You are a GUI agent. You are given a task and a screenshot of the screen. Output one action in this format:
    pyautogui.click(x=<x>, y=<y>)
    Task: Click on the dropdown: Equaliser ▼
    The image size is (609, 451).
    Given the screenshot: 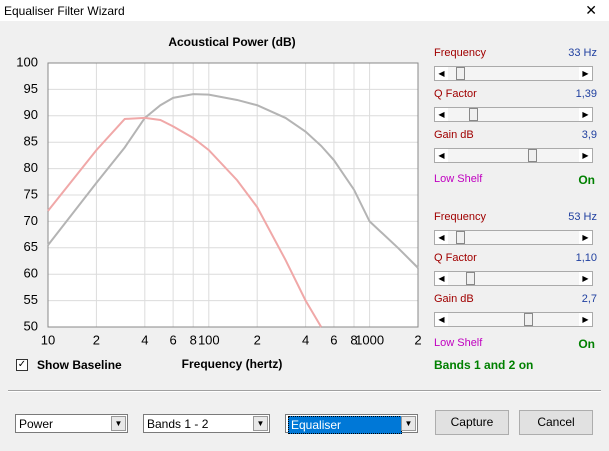 What is the action you would take?
    pyautogui.click(x=351, y=424)
    